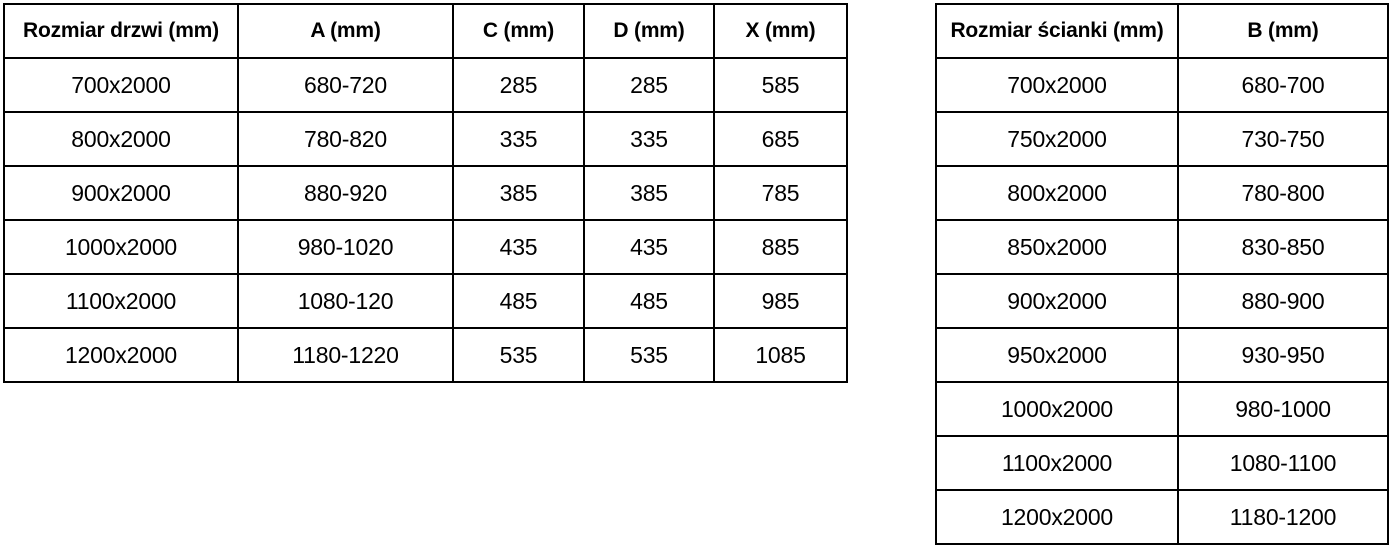 The width and height of the screenshot is (1390, 545). I want to click on cell-b: 1180-1200, so click(1283, 517).